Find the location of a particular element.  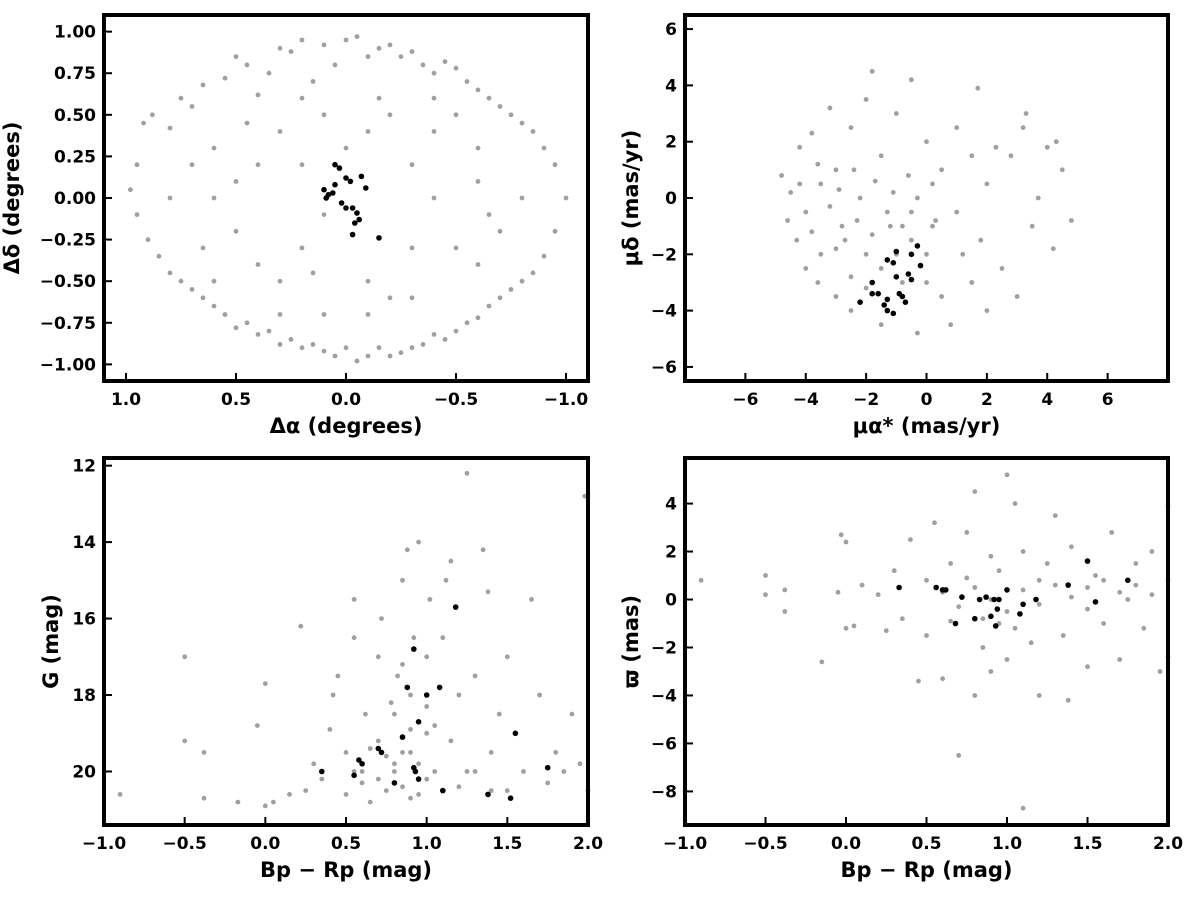

y-tick-label: 0.00 is located at coordinates (75, 199).